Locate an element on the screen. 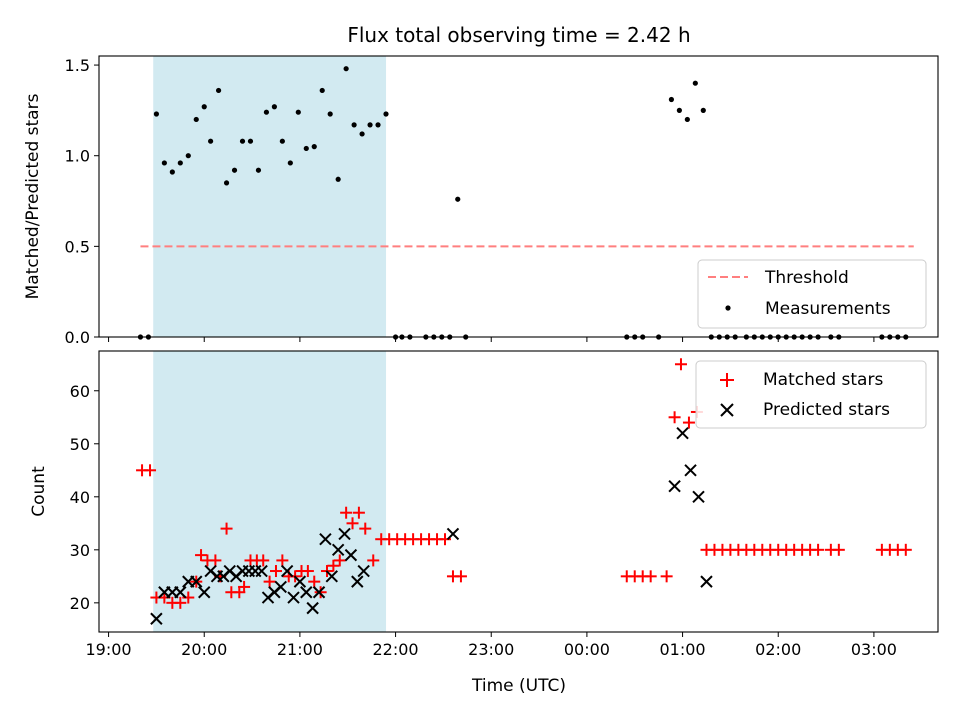 The width and height of the screenshot is (960, 724). legend-matched-swatch is located at coordinates (727, 380).